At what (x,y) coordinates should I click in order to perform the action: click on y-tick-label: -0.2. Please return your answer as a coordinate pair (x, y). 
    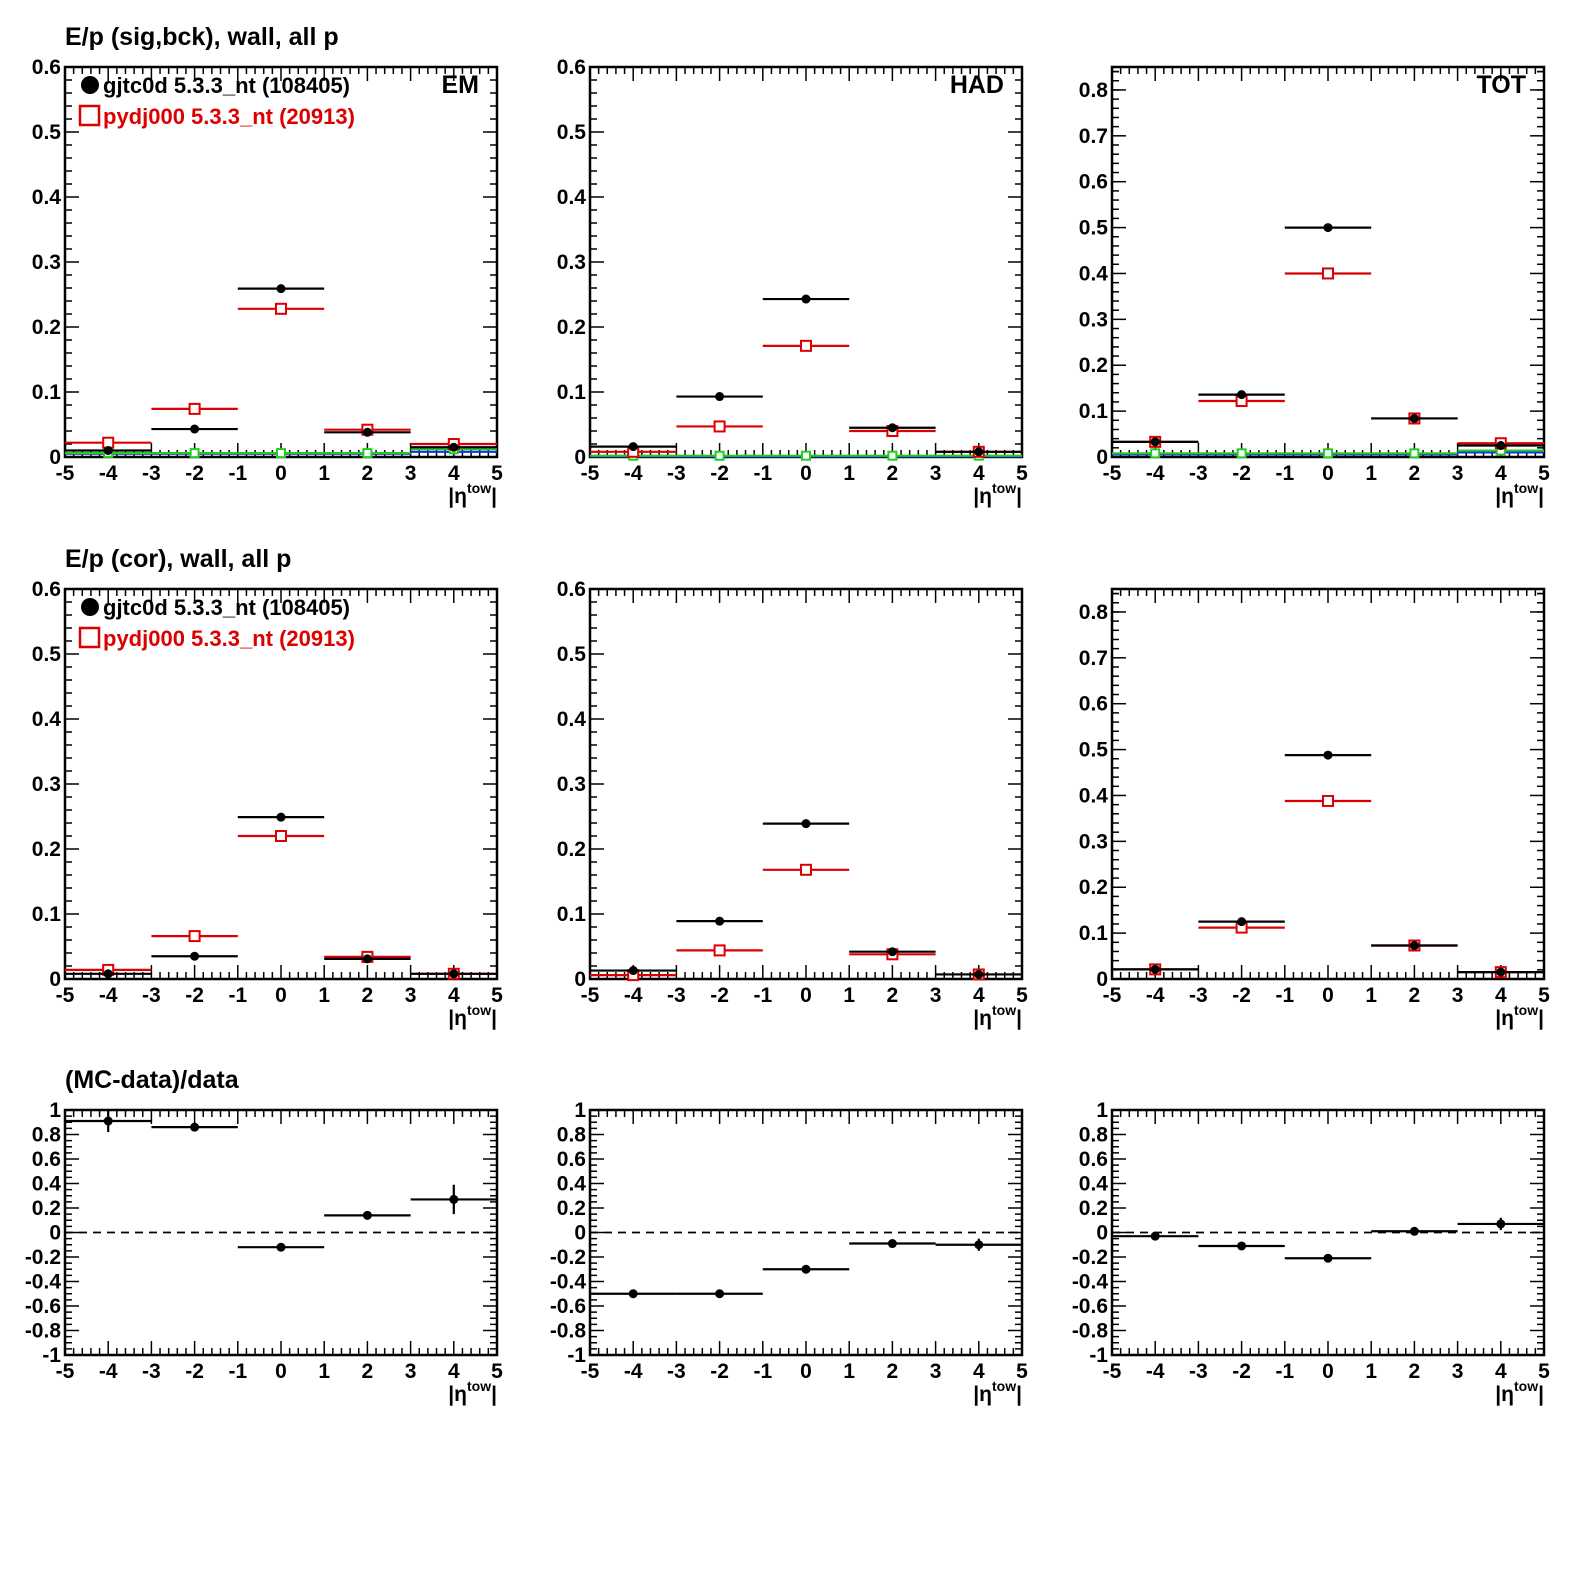
    Looking at the image, I should click on (568, 1257).